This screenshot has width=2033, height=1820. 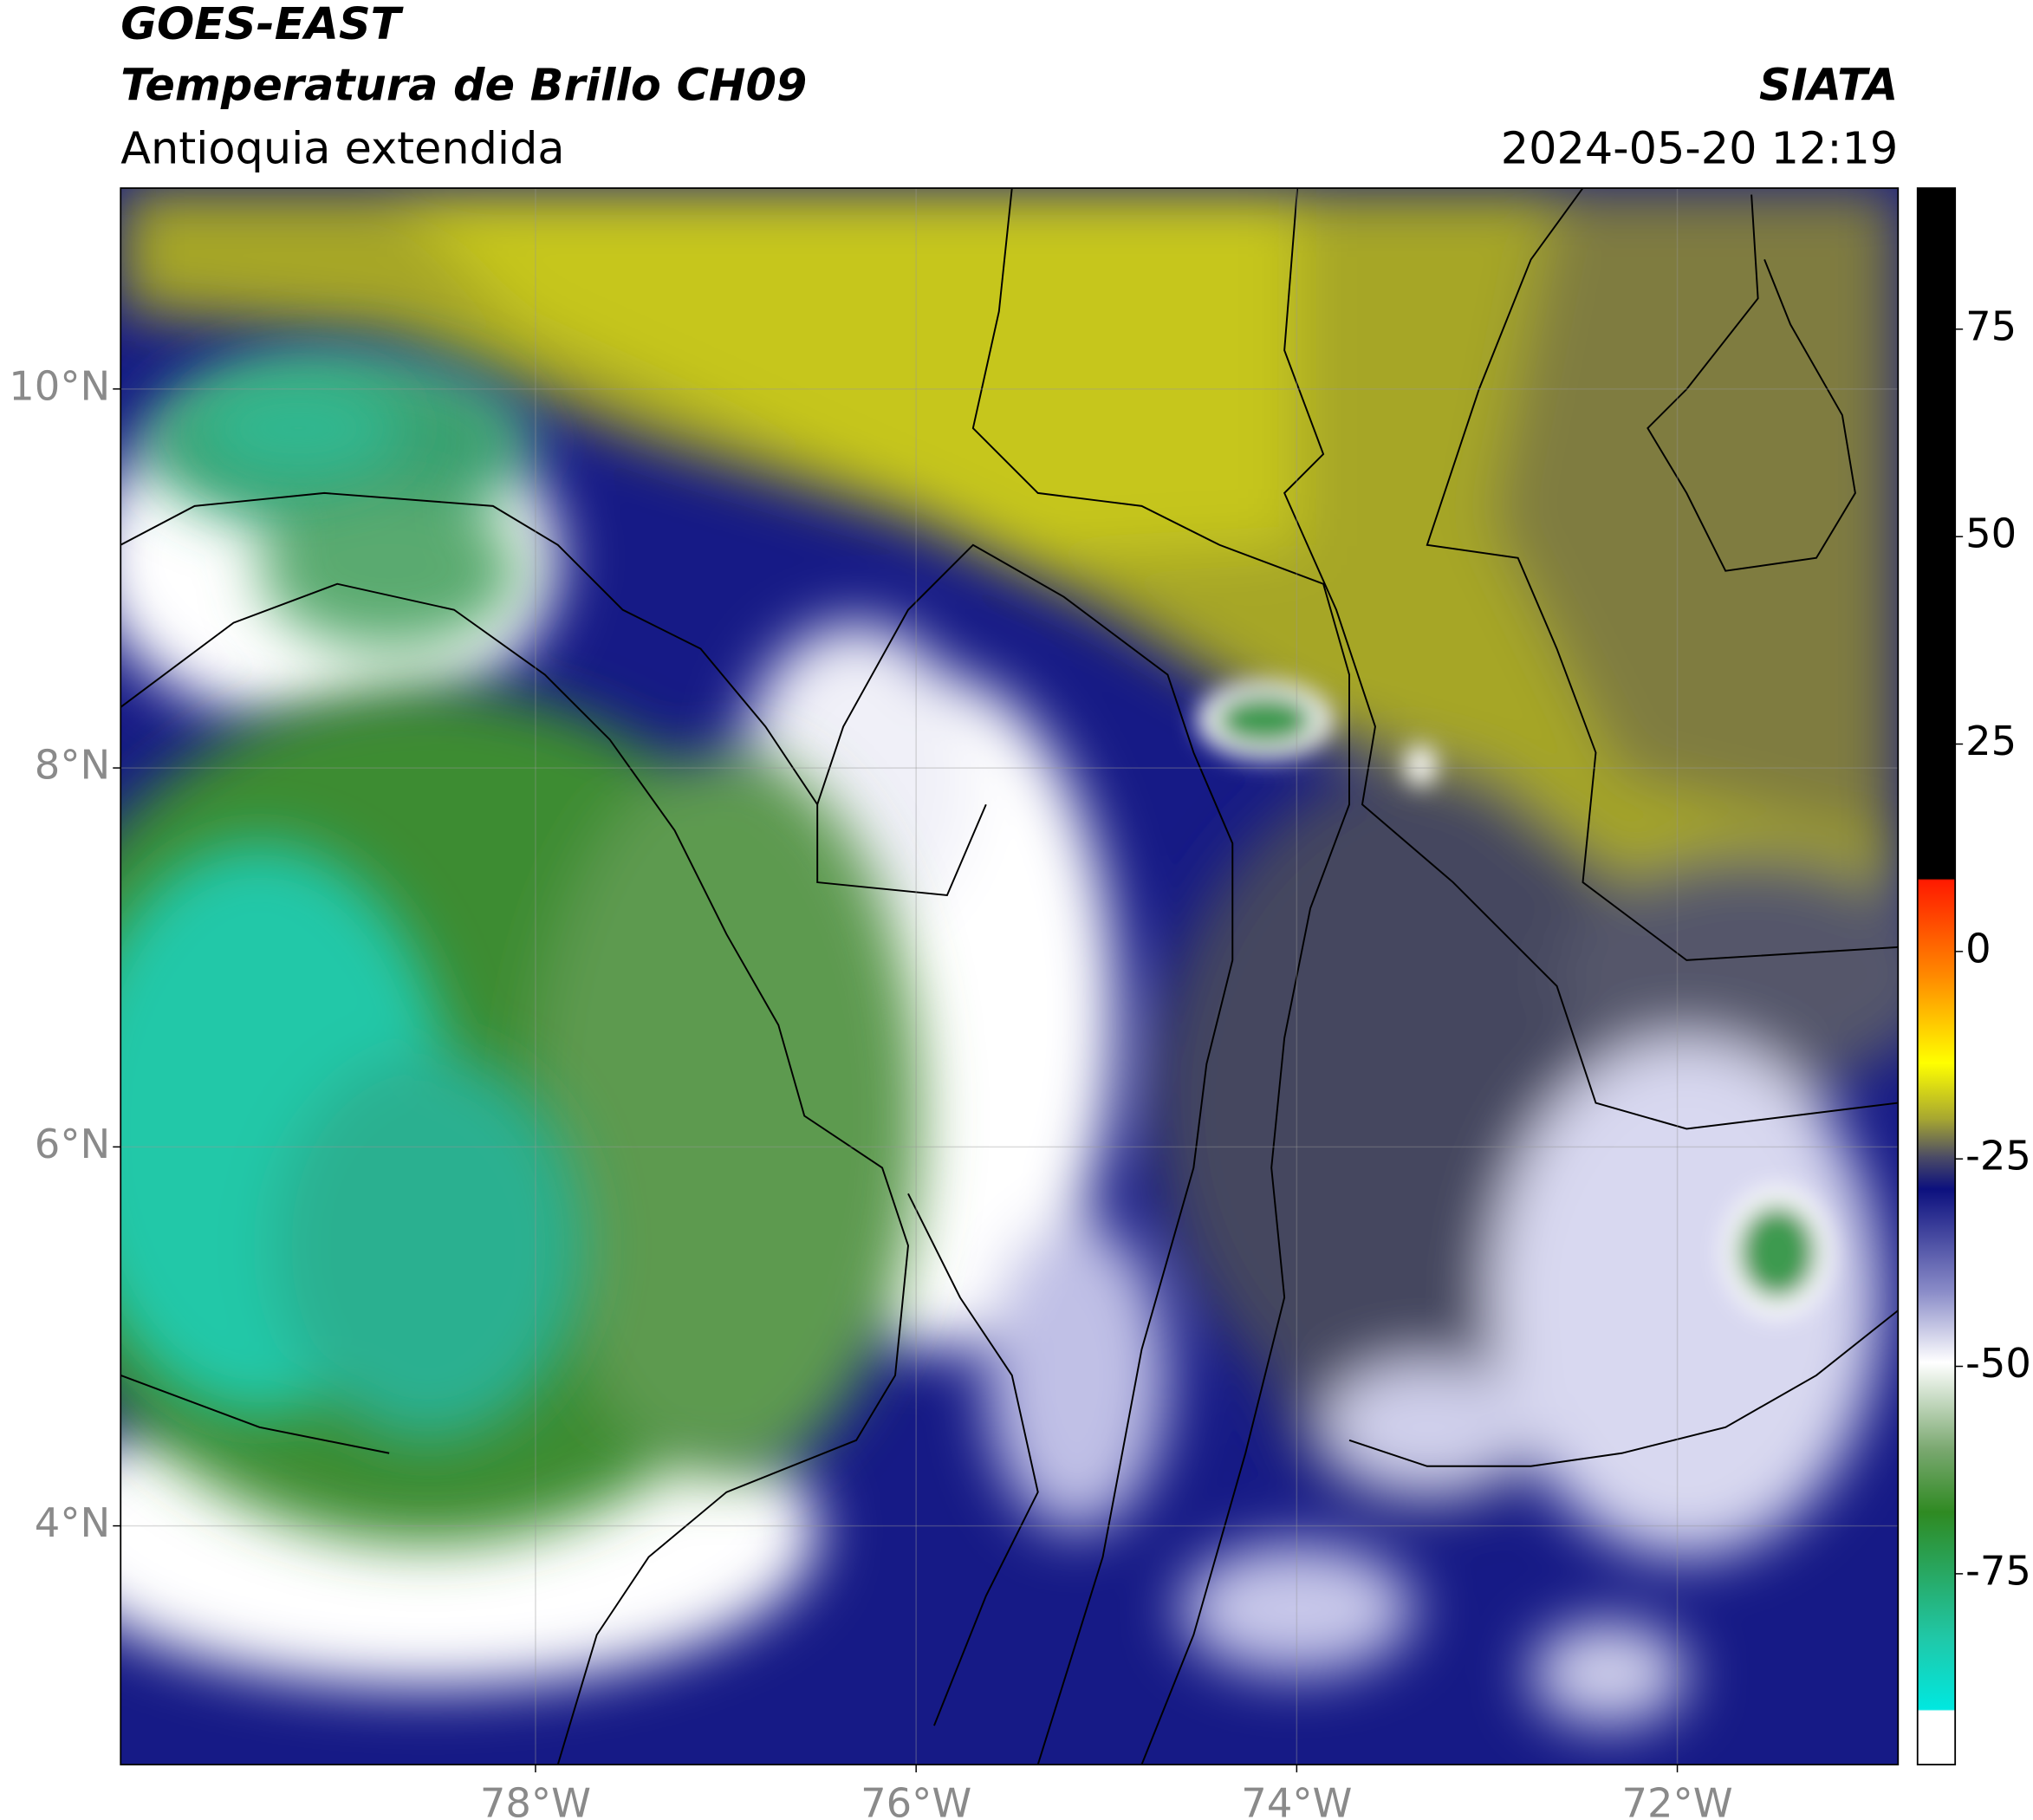 What do you see at coordinates (1700, 149) in the screenshot?
I see `datetime: 2024-05-20 12:19` at bounding box center [1700, 149].